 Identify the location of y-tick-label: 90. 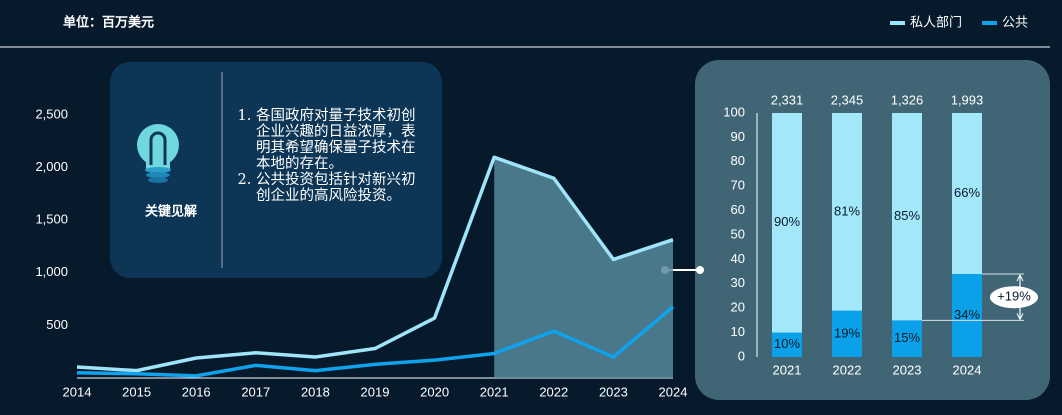
(738, 136).